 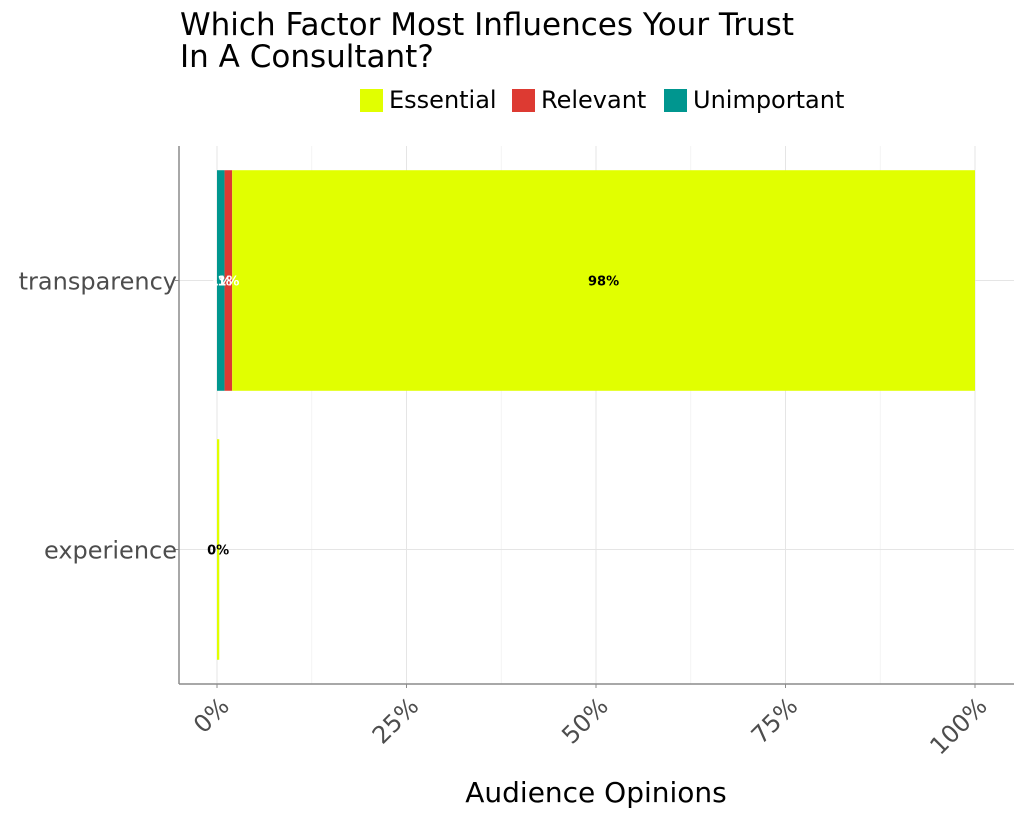 I want to click on bar-transparency-unimportant, so click(x=221, y=280).